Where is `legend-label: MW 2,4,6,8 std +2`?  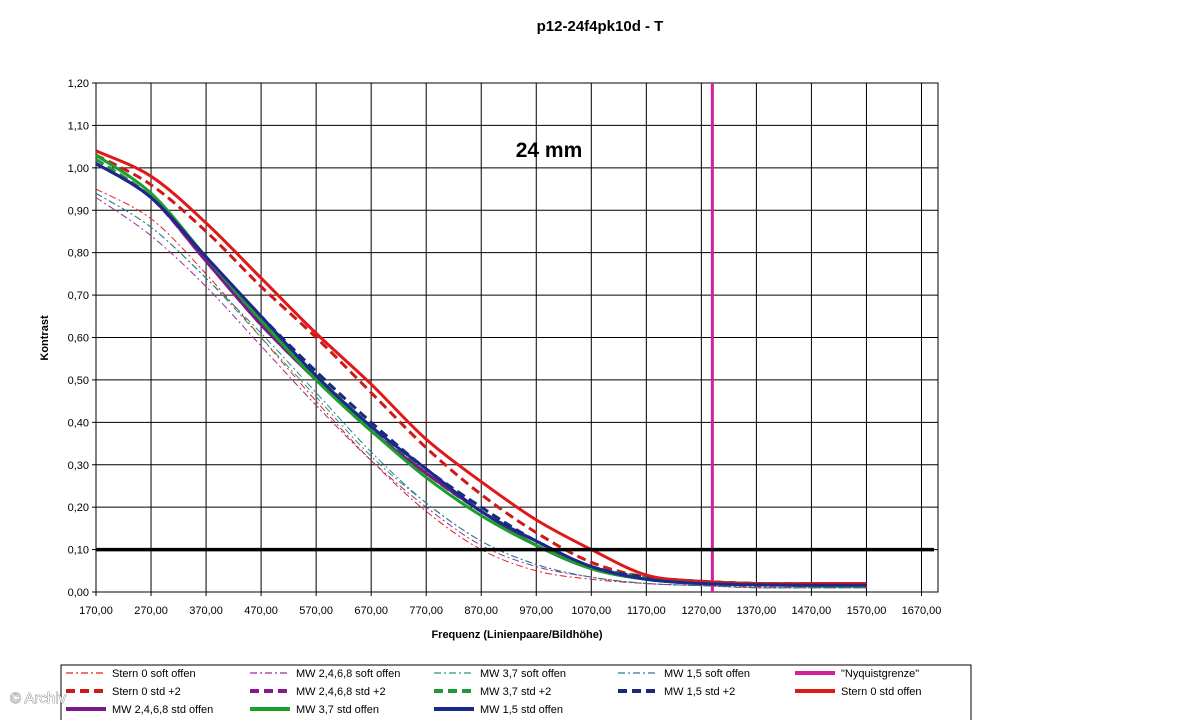
legend-label: MW 2,4,6,8 std +2 is located at coordinates (341, 692).